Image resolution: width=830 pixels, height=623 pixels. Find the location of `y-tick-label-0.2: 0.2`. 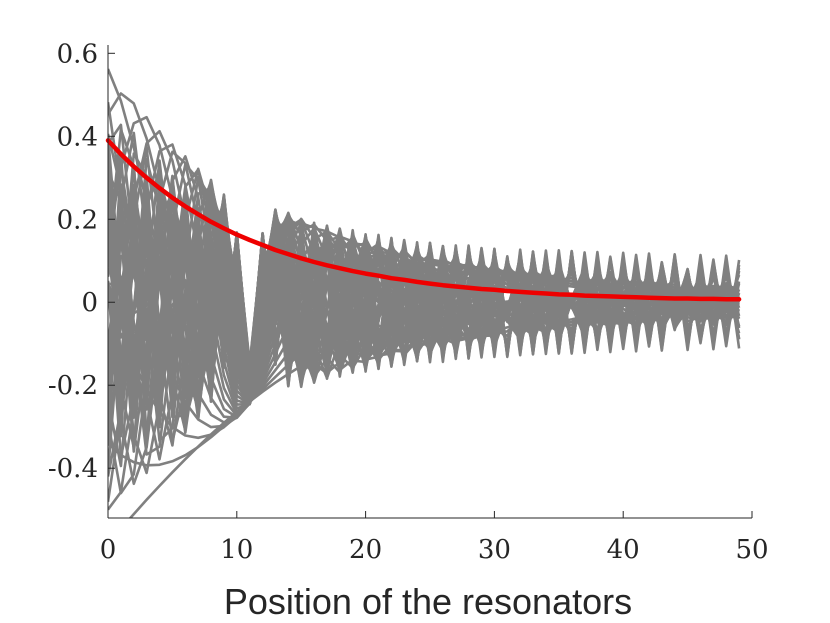

y-tick-label-0.2: 0.2 is located at coordinates (77, 220).